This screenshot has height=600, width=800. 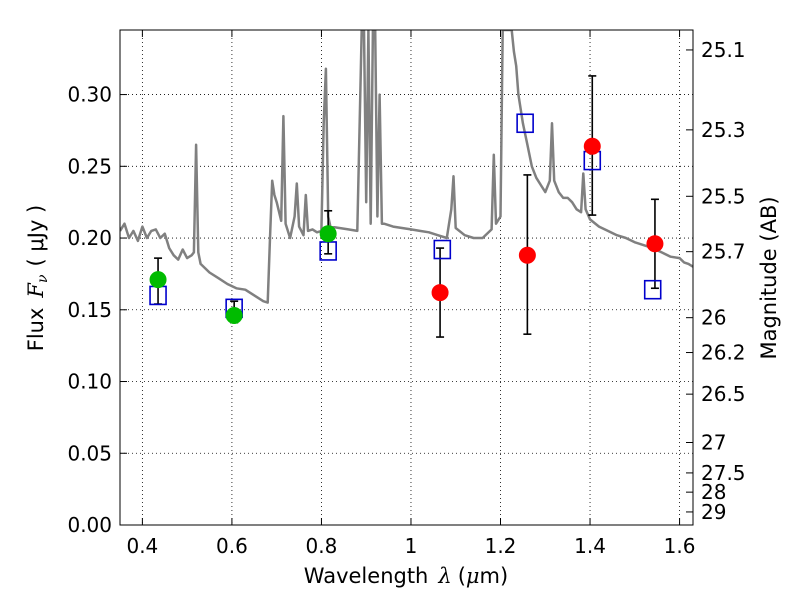 What do you see at coordinates (89, 525) in the screenshot?
I see `y-tick-label: 0.00` at bounding box center [89, 525].